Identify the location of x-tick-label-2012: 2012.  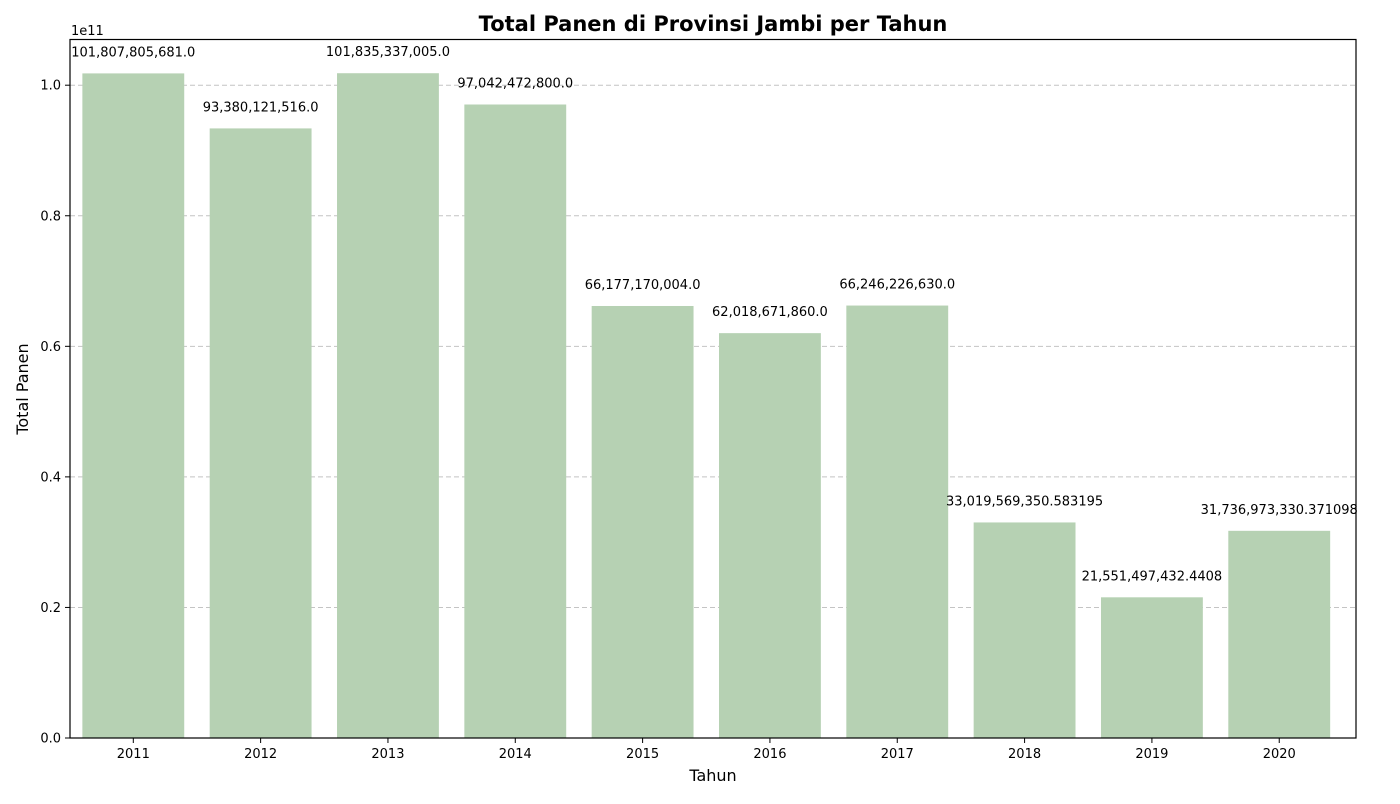
(260, 754).